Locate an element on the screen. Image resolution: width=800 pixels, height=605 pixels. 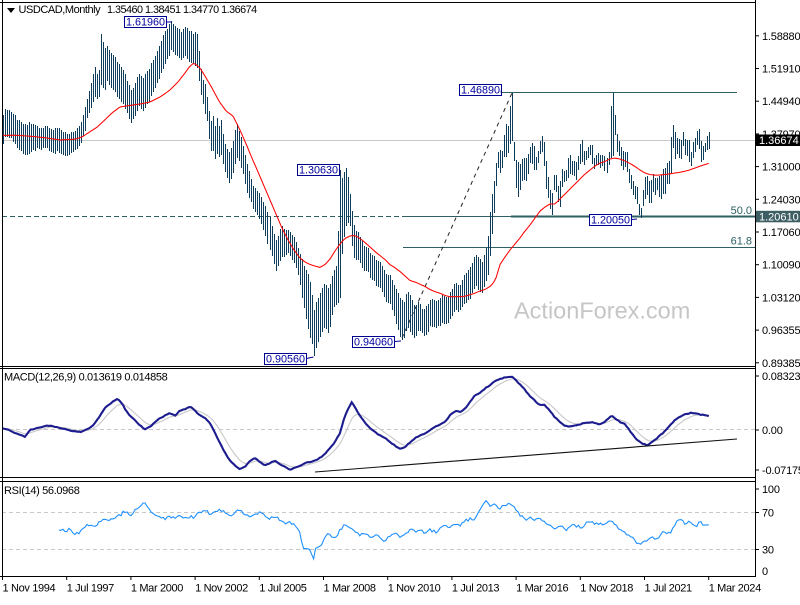
svg-text: 0.90560 is located at coordinates (285, 360).